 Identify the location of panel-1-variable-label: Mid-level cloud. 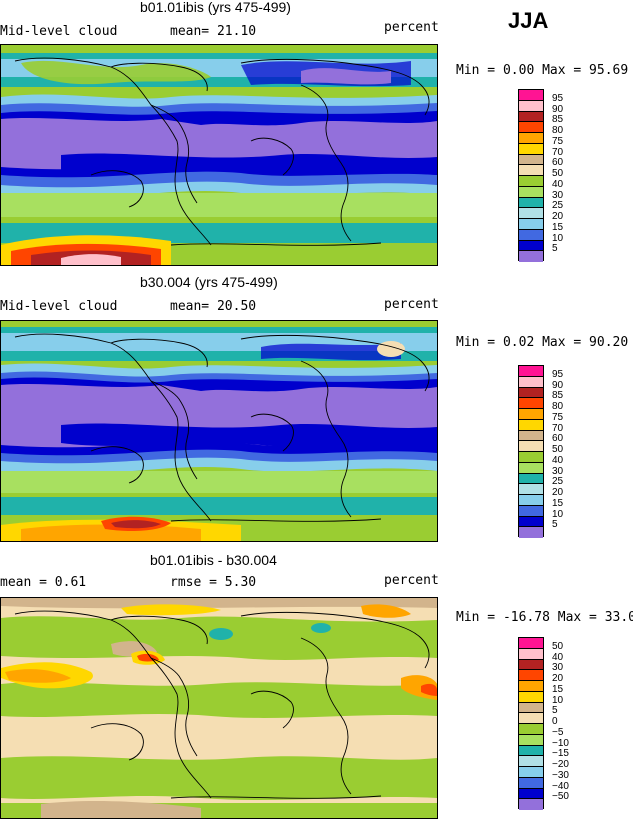
(59, 31).